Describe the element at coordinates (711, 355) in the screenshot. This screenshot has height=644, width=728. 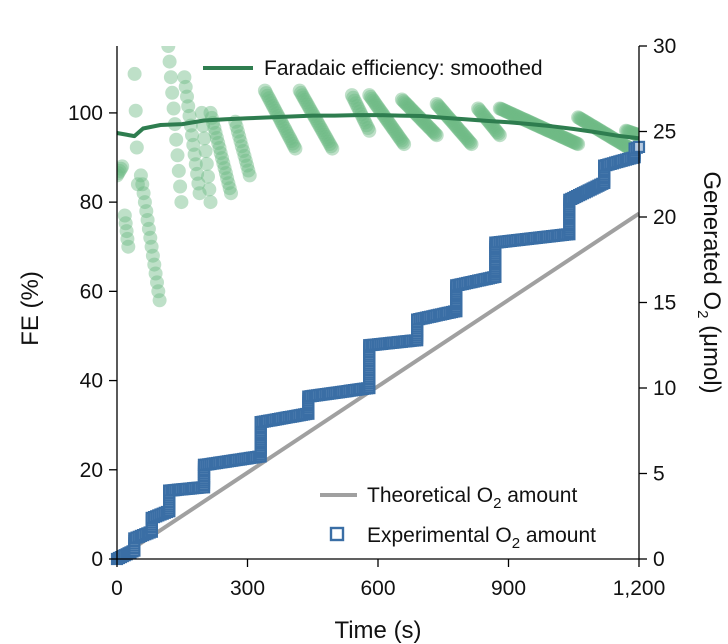
I see `y-right-axis-title-suffix: (μmol)` at that location.